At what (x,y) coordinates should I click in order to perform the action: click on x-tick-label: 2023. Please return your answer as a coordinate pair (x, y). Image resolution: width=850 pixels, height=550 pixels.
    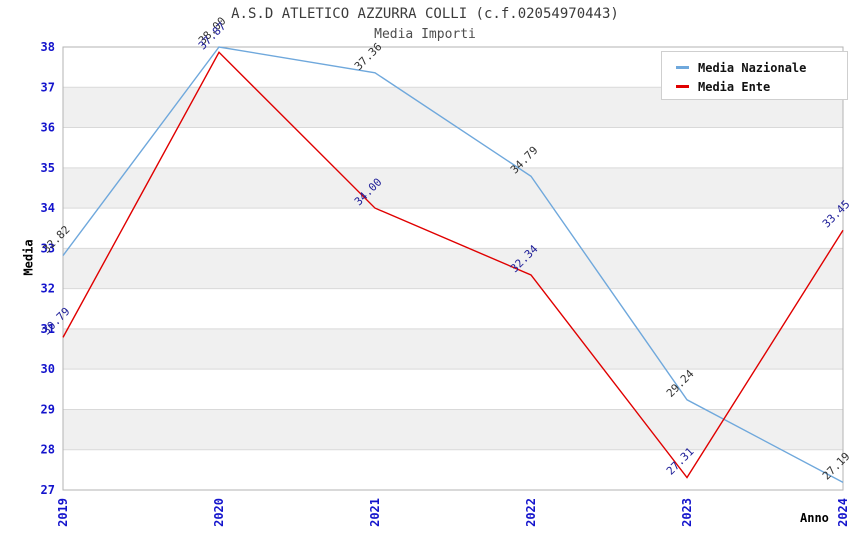
    Looking at the image, I should click on (687, 512).